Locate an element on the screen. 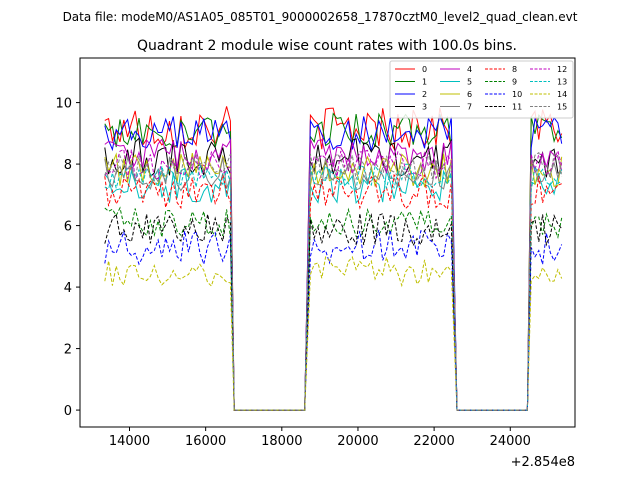 Image resolution: width=640 pixels, height=480 pixels. legend-label-6: 6 is located at coordinates (469, 94).